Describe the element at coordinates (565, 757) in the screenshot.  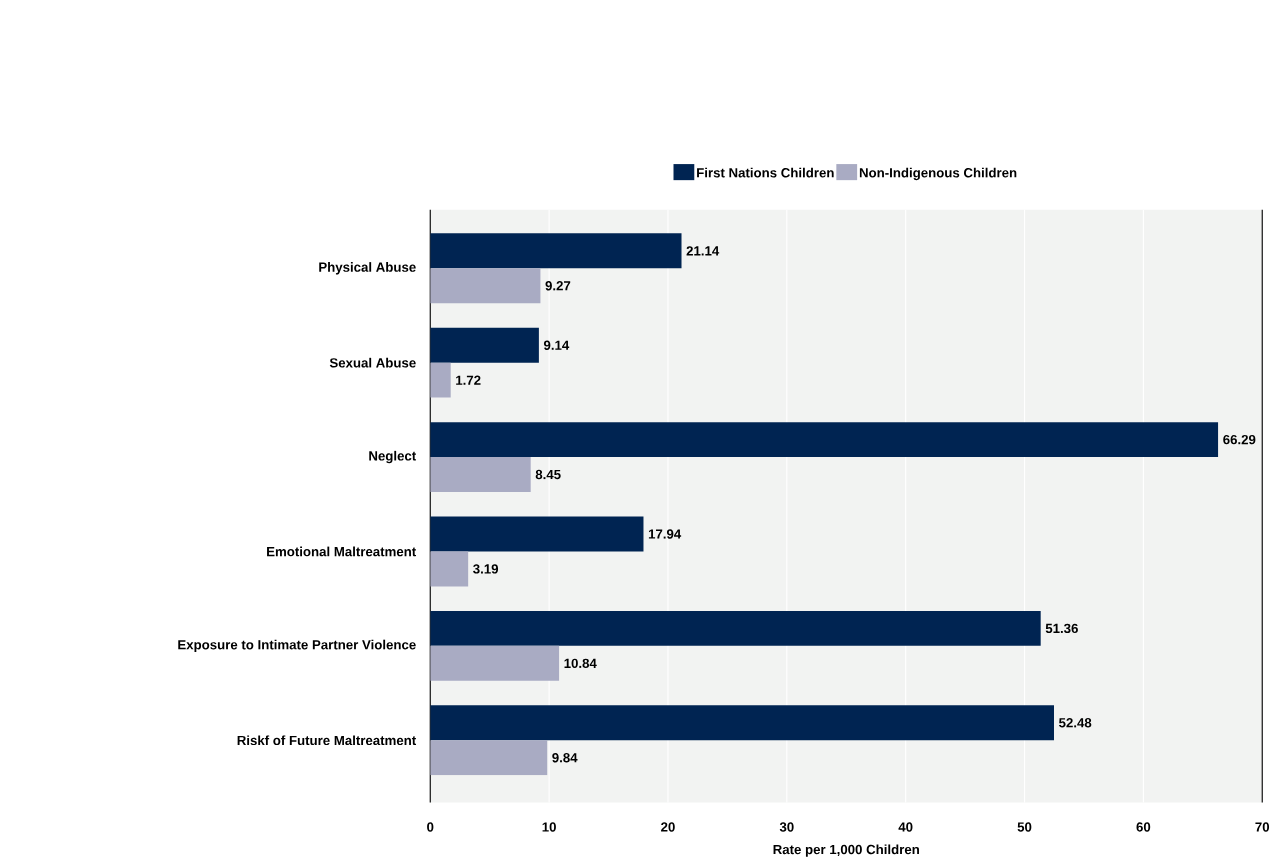
I see `data-label: 9.84` at that location.